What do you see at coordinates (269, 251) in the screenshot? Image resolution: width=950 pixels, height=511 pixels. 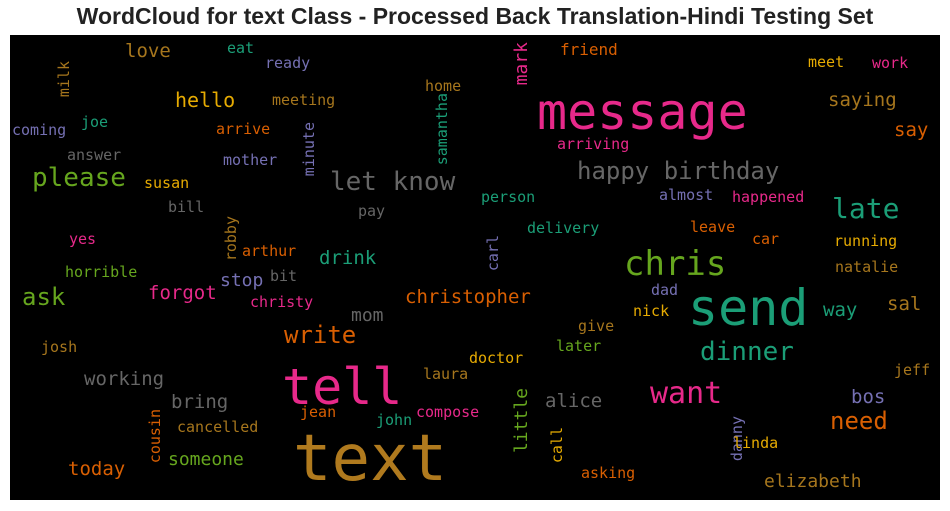 I see `cloud-word: arthur` at bounding box center [269, 251].